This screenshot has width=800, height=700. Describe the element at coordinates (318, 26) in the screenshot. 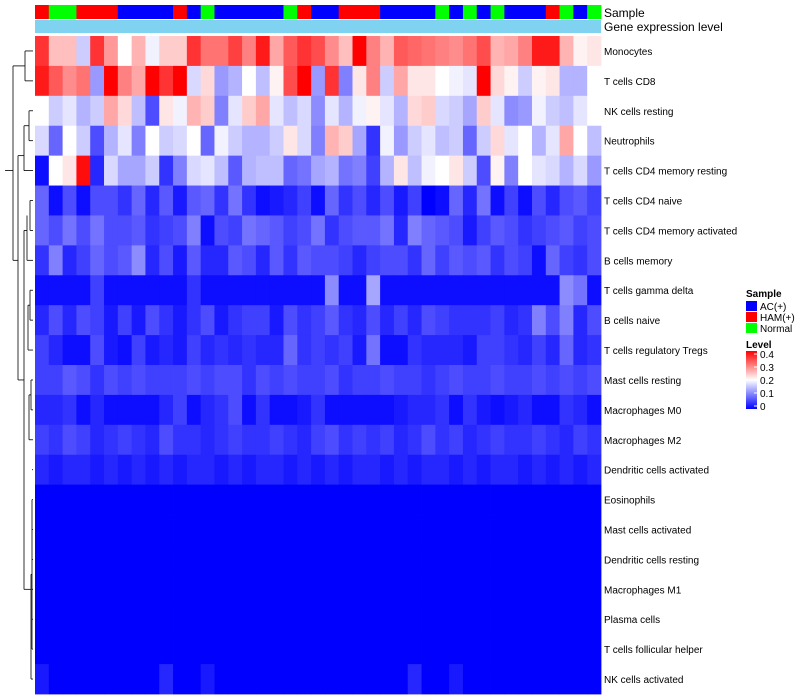

I see `gene-expression-annotation-bar` at that location.